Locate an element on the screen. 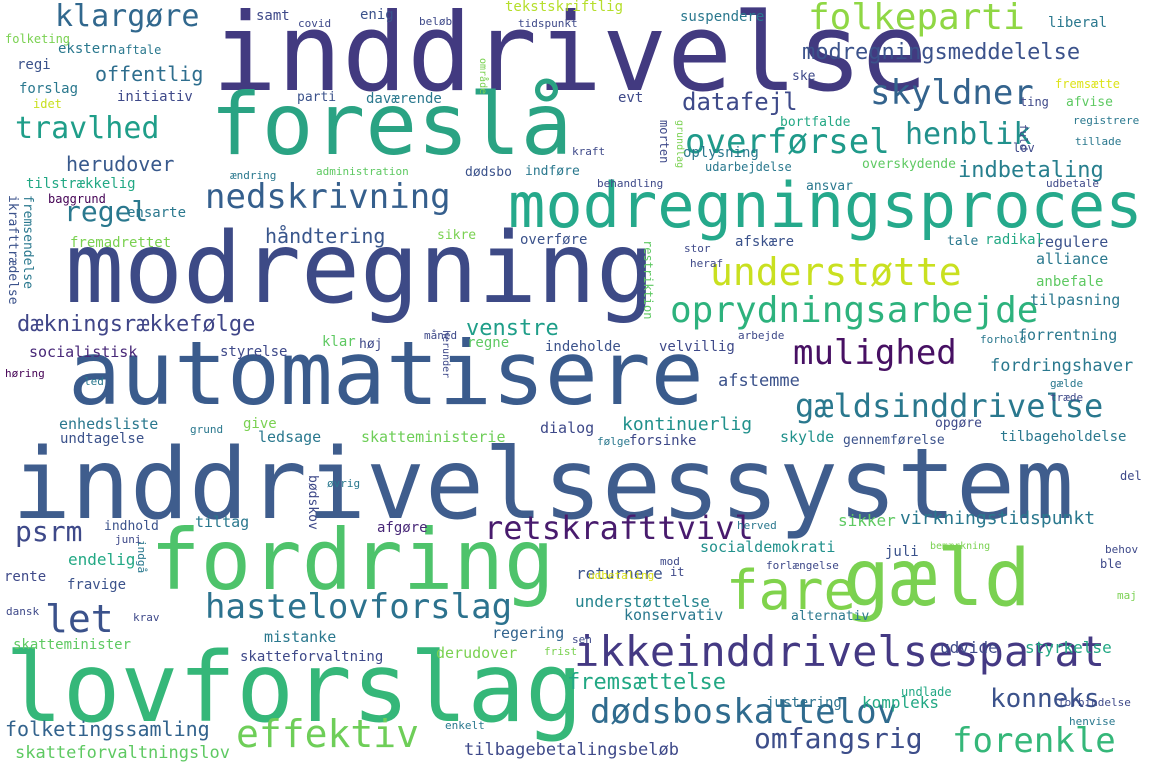 The height and width of the screenshot is (770, 1155). word: behandling is located at coordinates (630, 183).